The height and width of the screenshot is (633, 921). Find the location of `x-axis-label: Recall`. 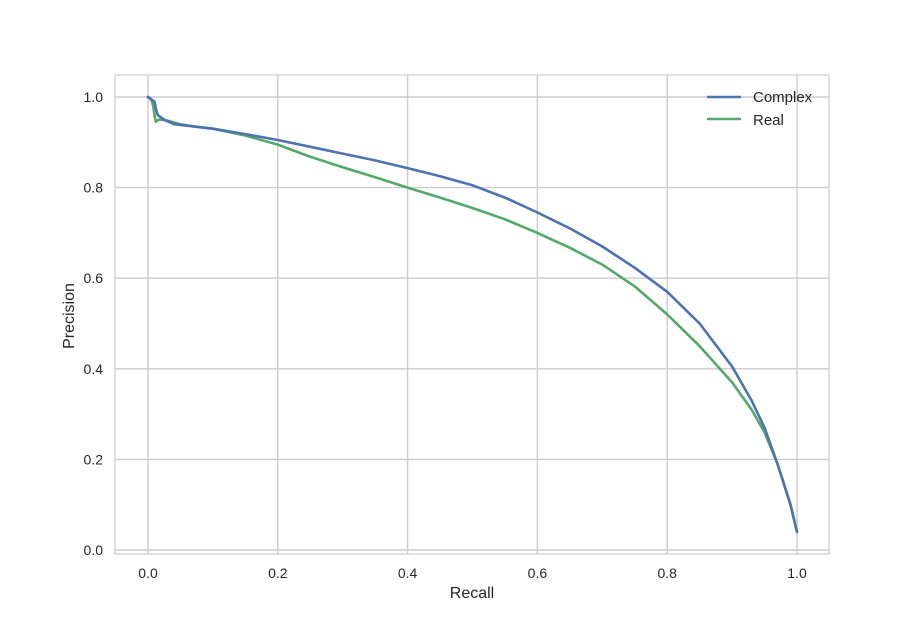

x-axis-label: Recall is located at coordinates (472, 593).